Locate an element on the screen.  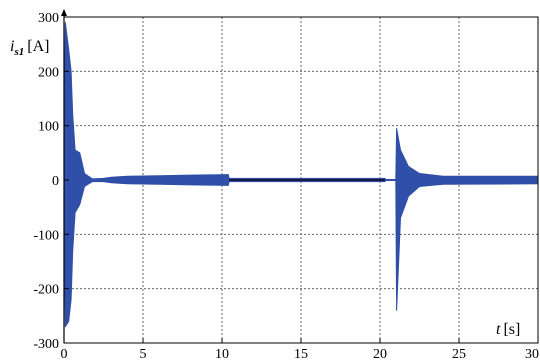
x-tick-label: 5 is located at coordinates (143, 353).